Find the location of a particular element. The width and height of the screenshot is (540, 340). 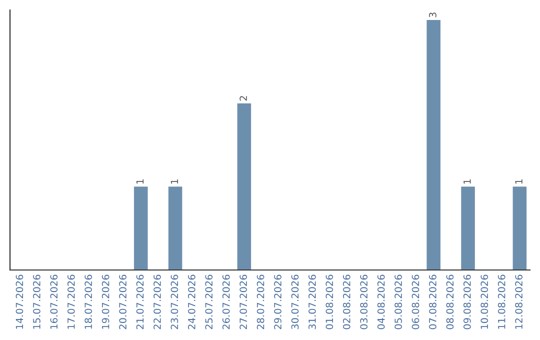

data-label: 3 is located at coordinates (432, 15).